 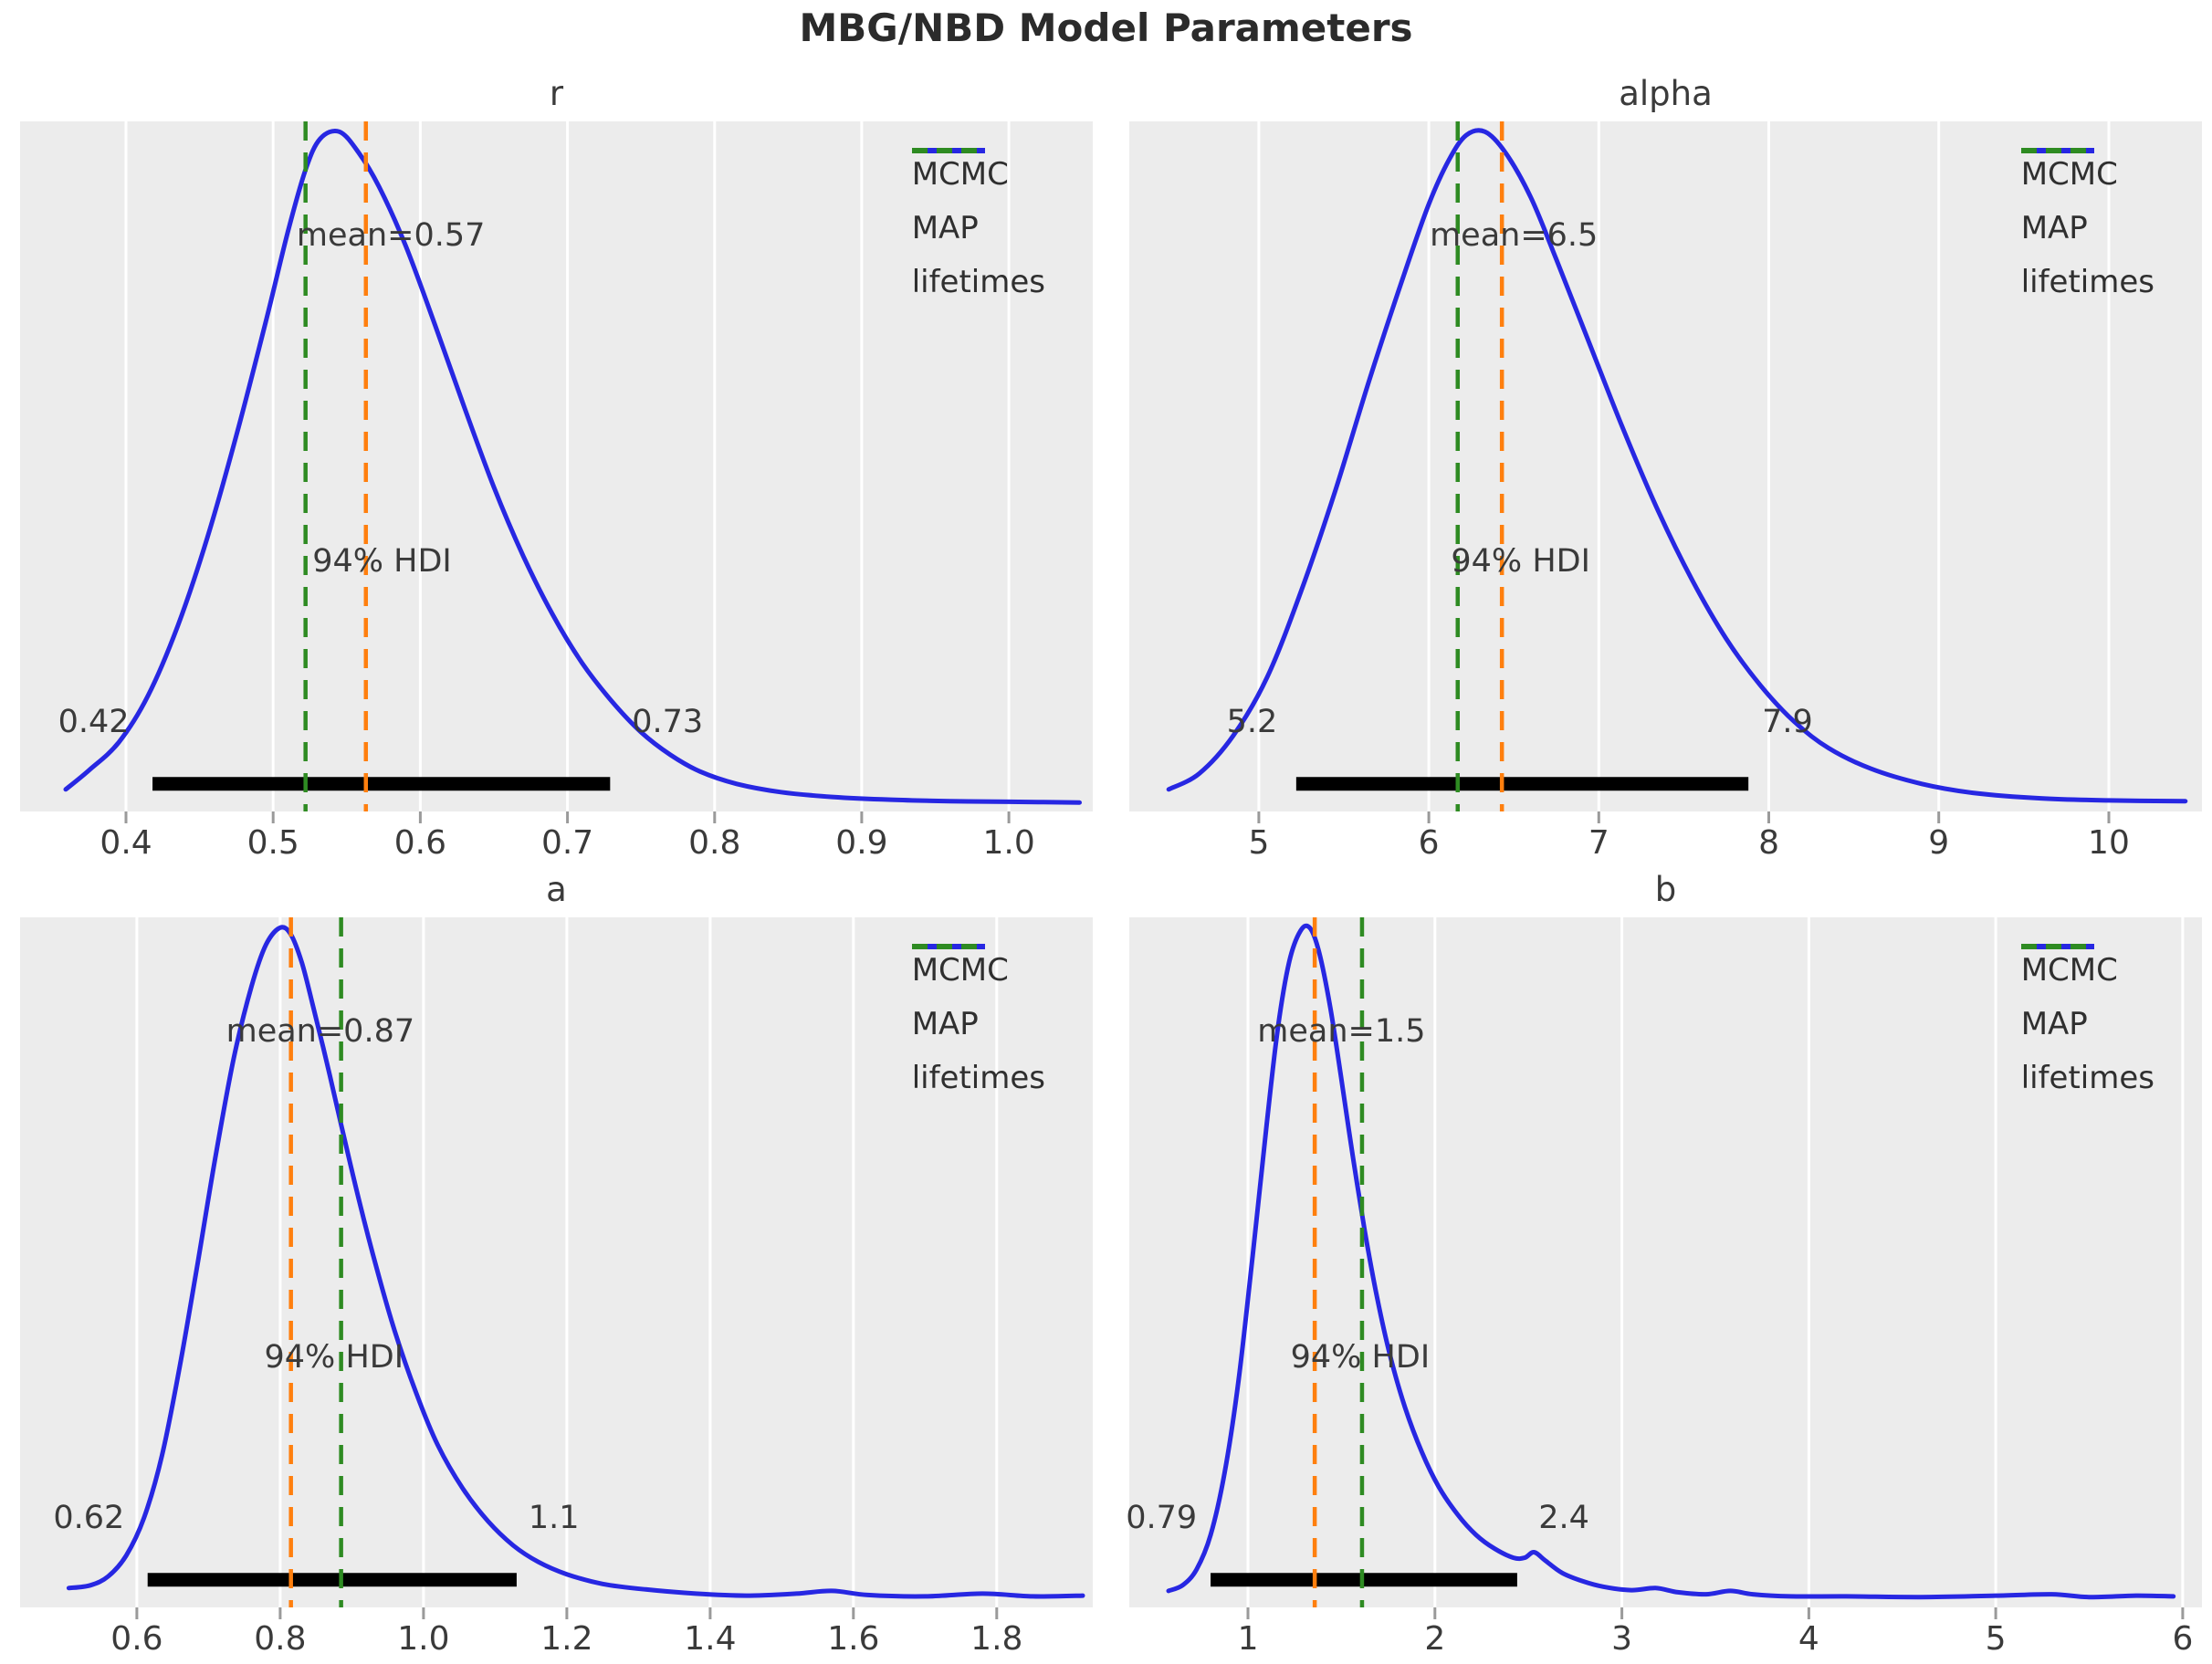 What do you see at coordinates (94, 721) in the screenshot?
I see `hdi-lo-label: 0.42` at bounding box center [94, 721].